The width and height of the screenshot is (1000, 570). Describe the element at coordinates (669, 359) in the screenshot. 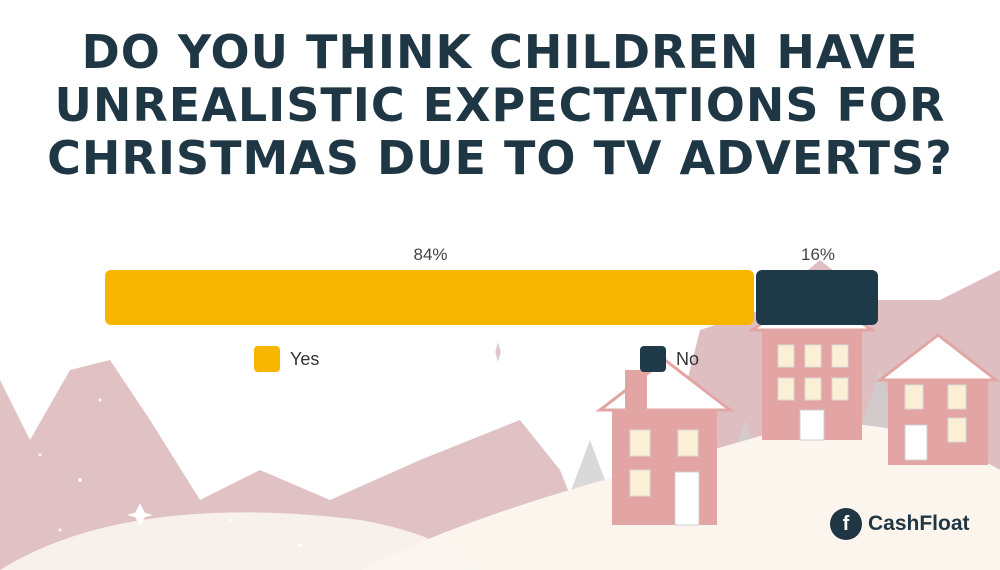

I see `legend-item-no: No` at that location.